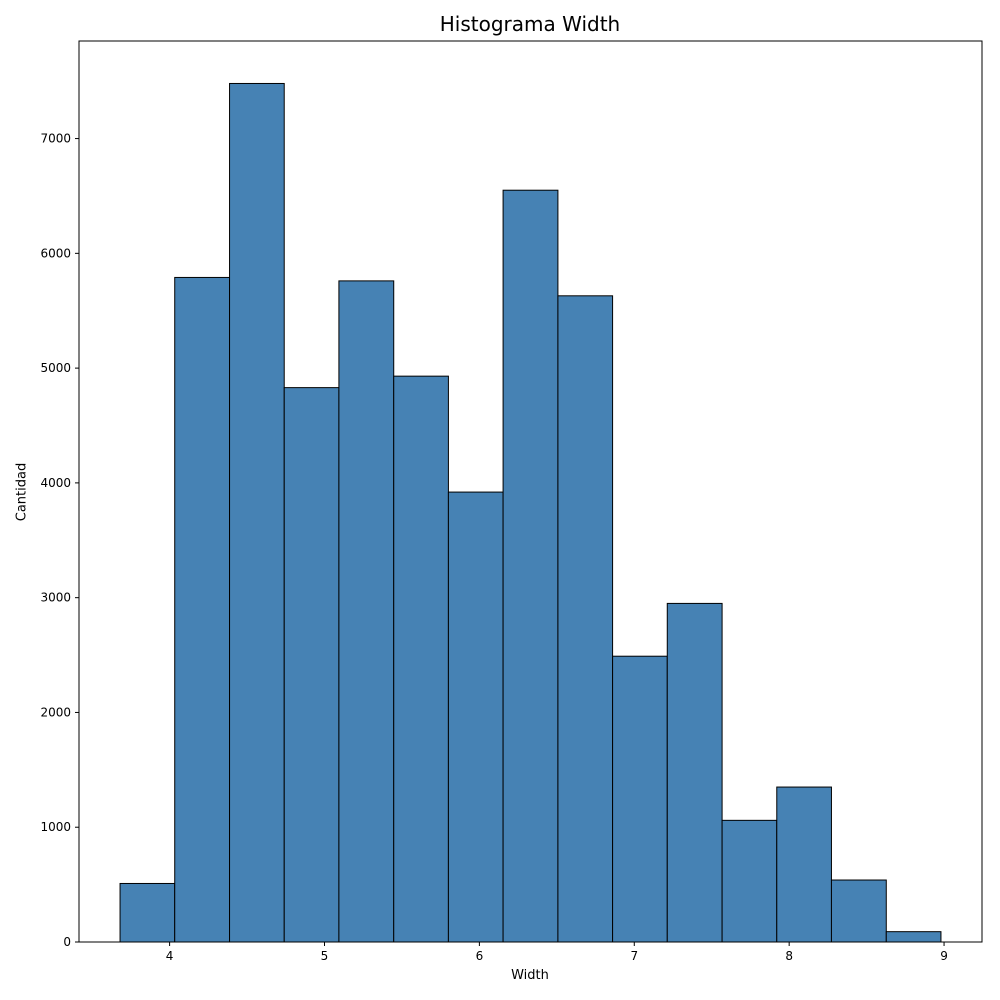 The image size is (1000, 1000). What do you see at coordinates (170, 956) in the screenshot?
I see `x-tick-label: 4` at bounding box center [170, 956].